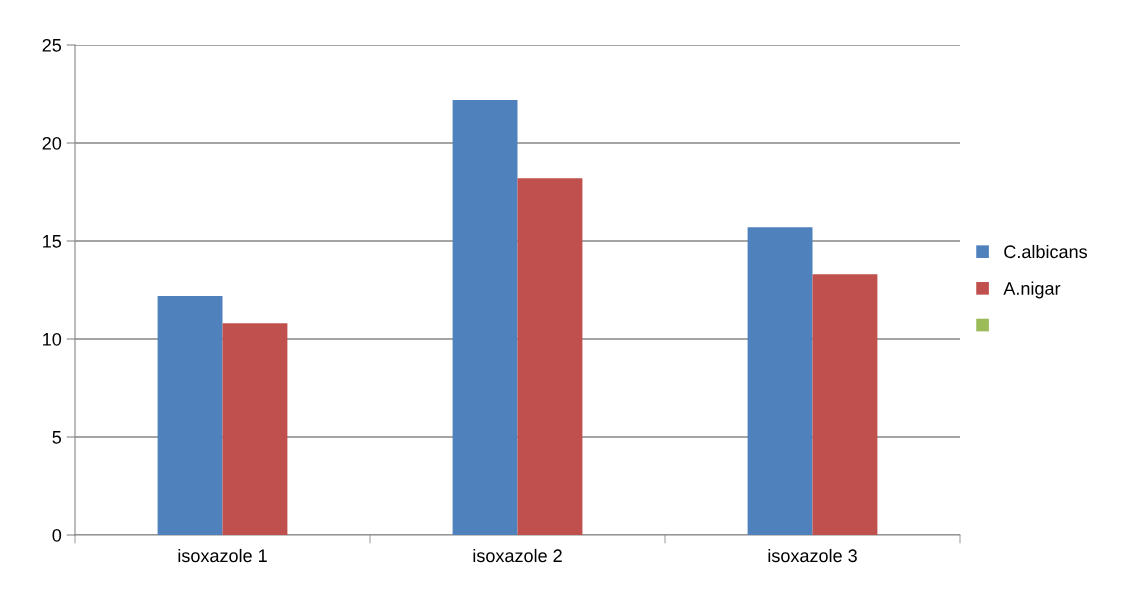 Image resolution: width=1146 pixels, height=593 pixels. I want to click on y-tick-label: 20, so click(52, 143).